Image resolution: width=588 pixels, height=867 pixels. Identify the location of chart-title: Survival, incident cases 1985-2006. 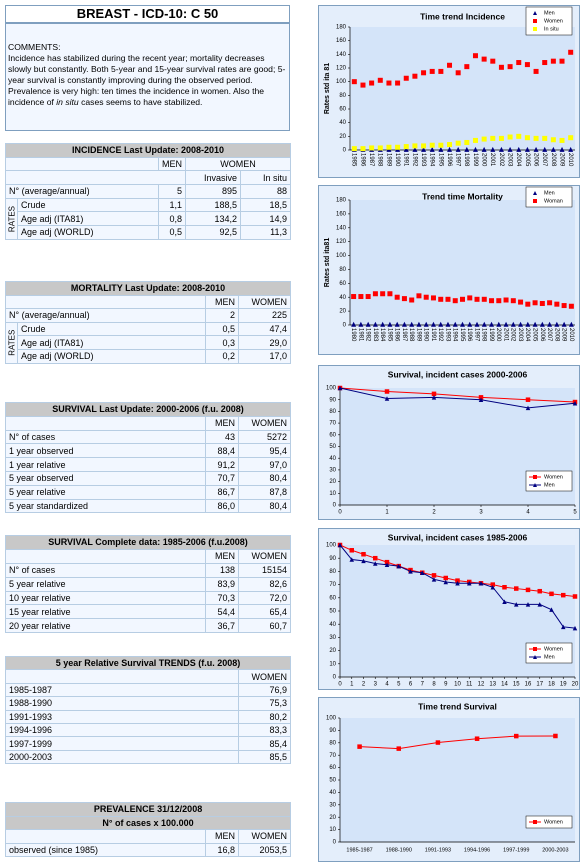
(458, 537).